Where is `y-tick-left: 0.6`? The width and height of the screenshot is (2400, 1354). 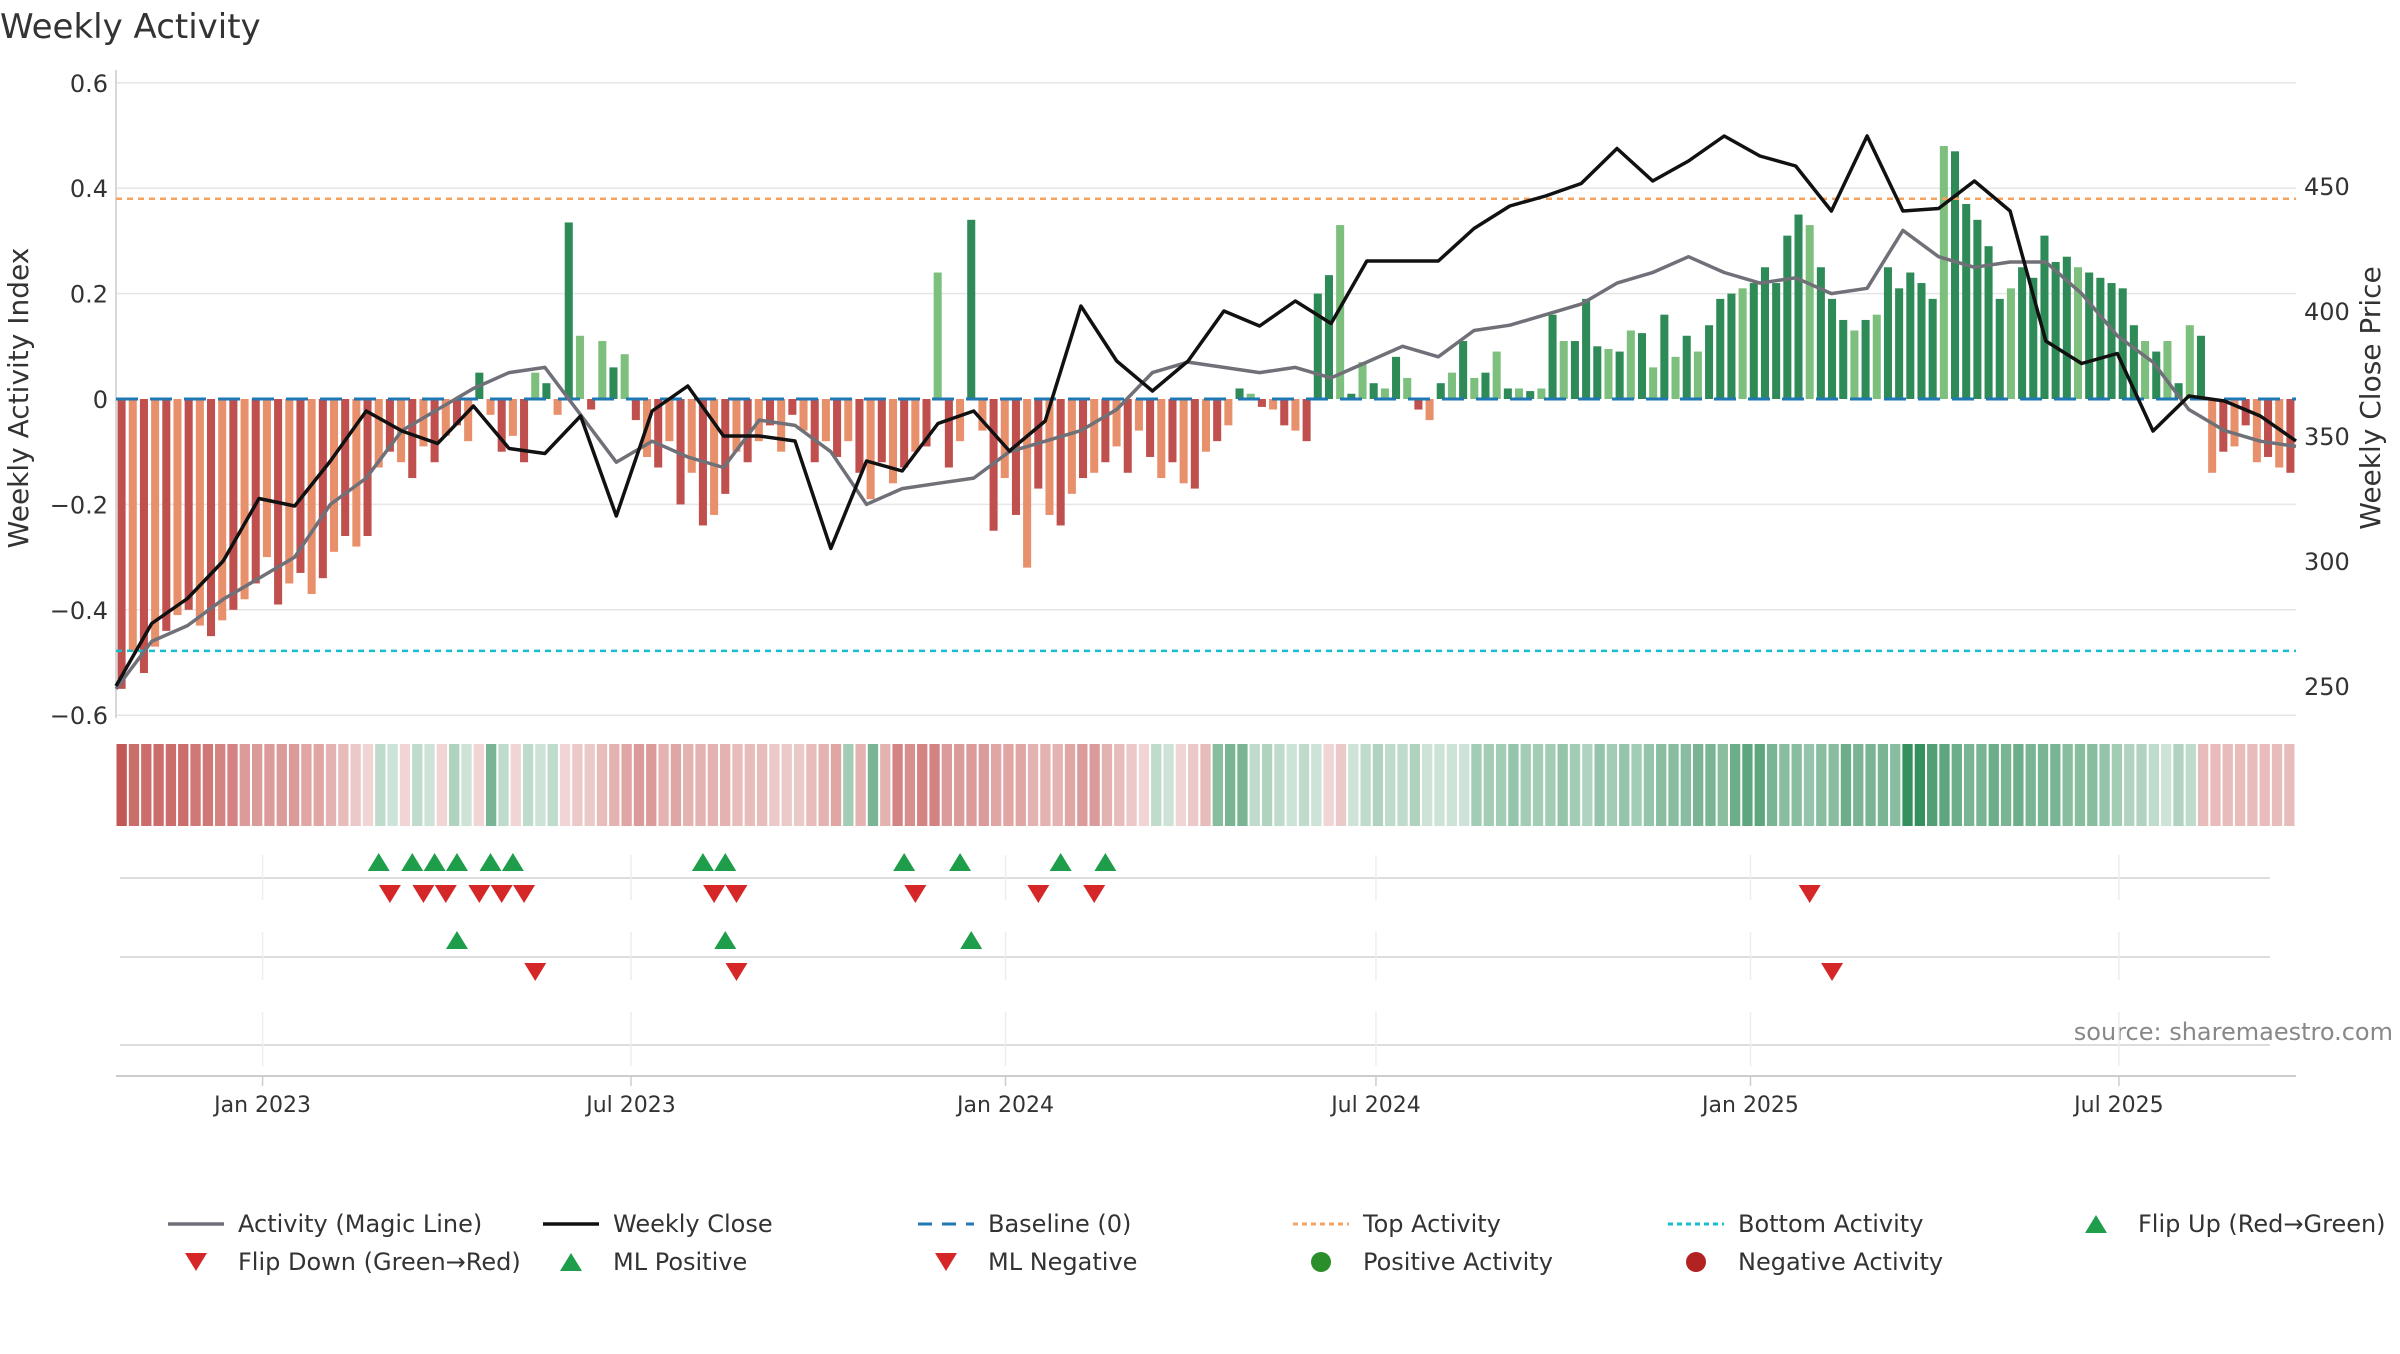
y-tick-left: 0.6 is located at coordinates (89, 84).